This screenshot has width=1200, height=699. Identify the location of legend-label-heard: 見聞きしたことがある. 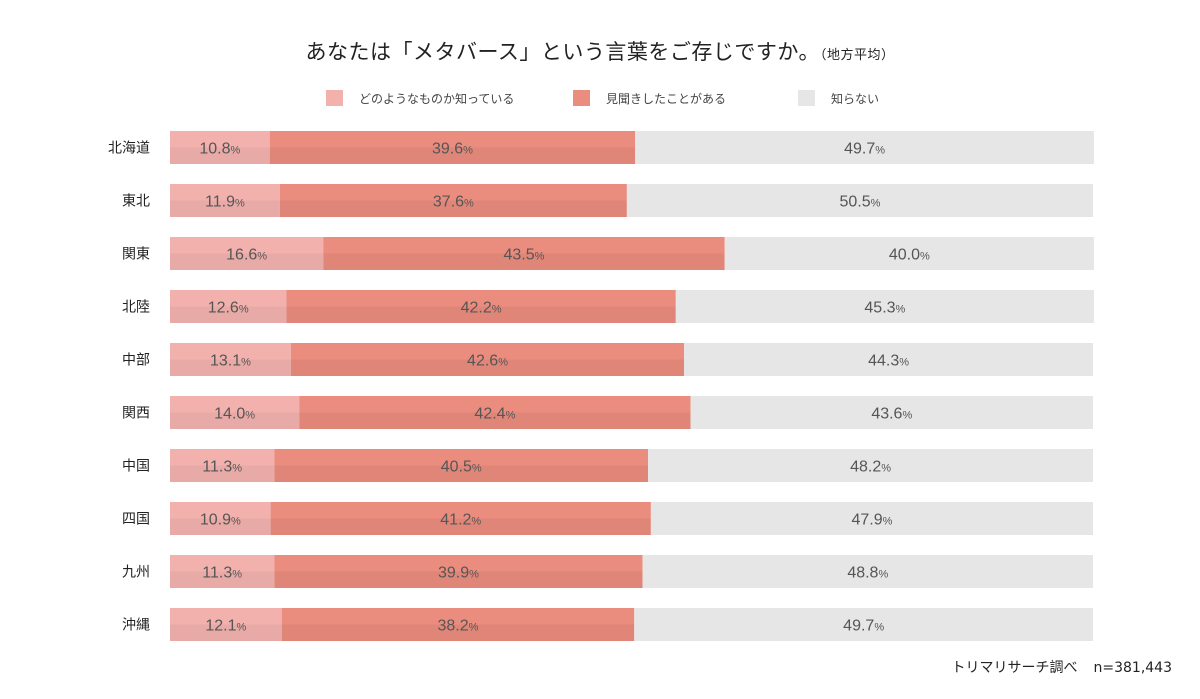
(666, 98).